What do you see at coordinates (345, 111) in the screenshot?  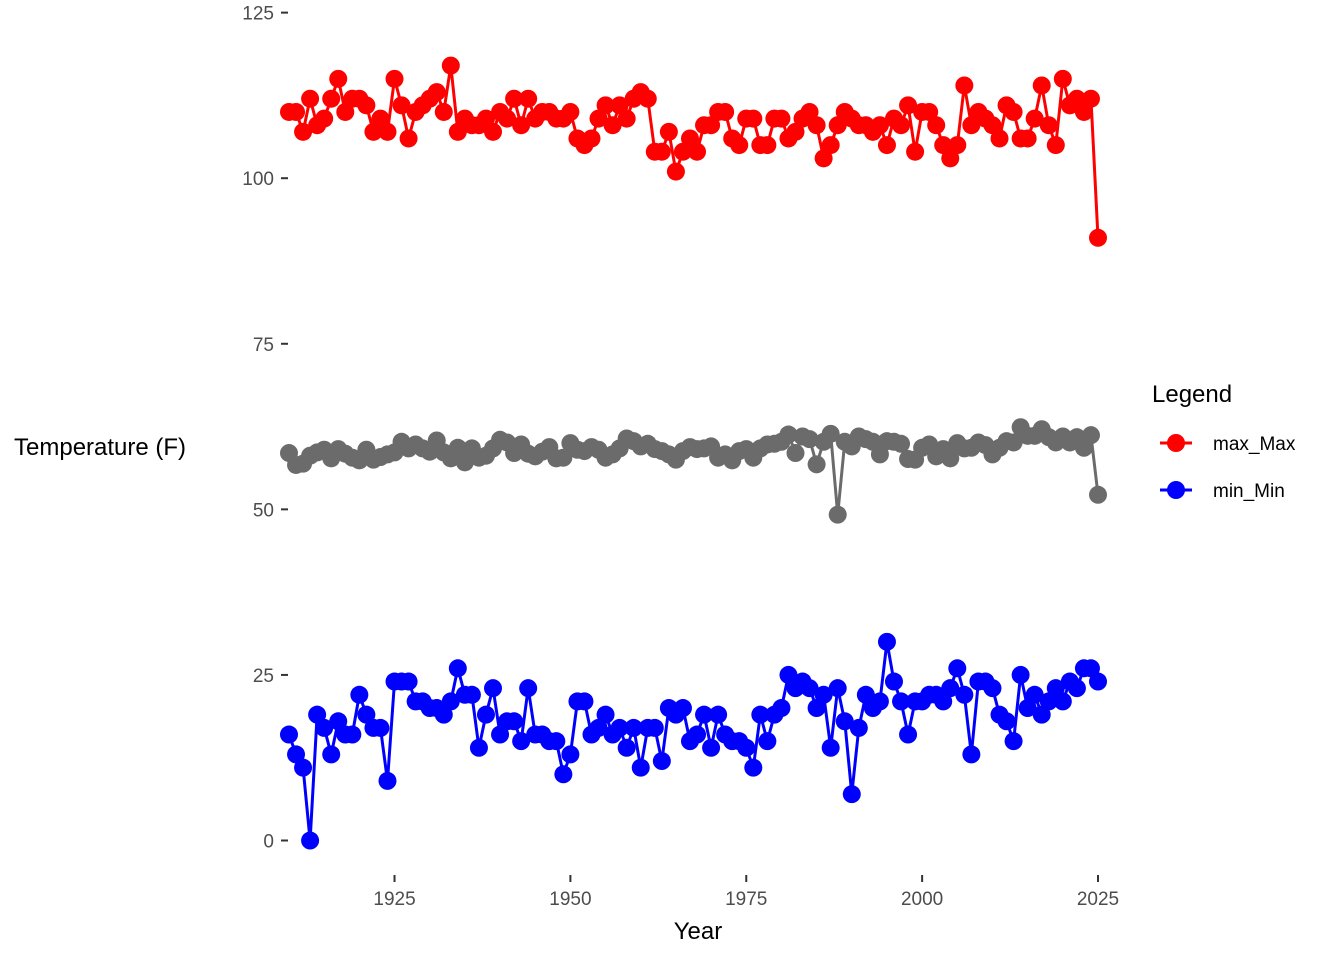 I see `point-max-max-1918` at bounding box center [345, 111].